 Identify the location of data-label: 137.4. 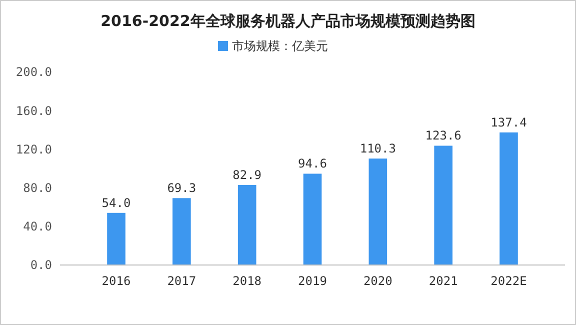
(508, 122).